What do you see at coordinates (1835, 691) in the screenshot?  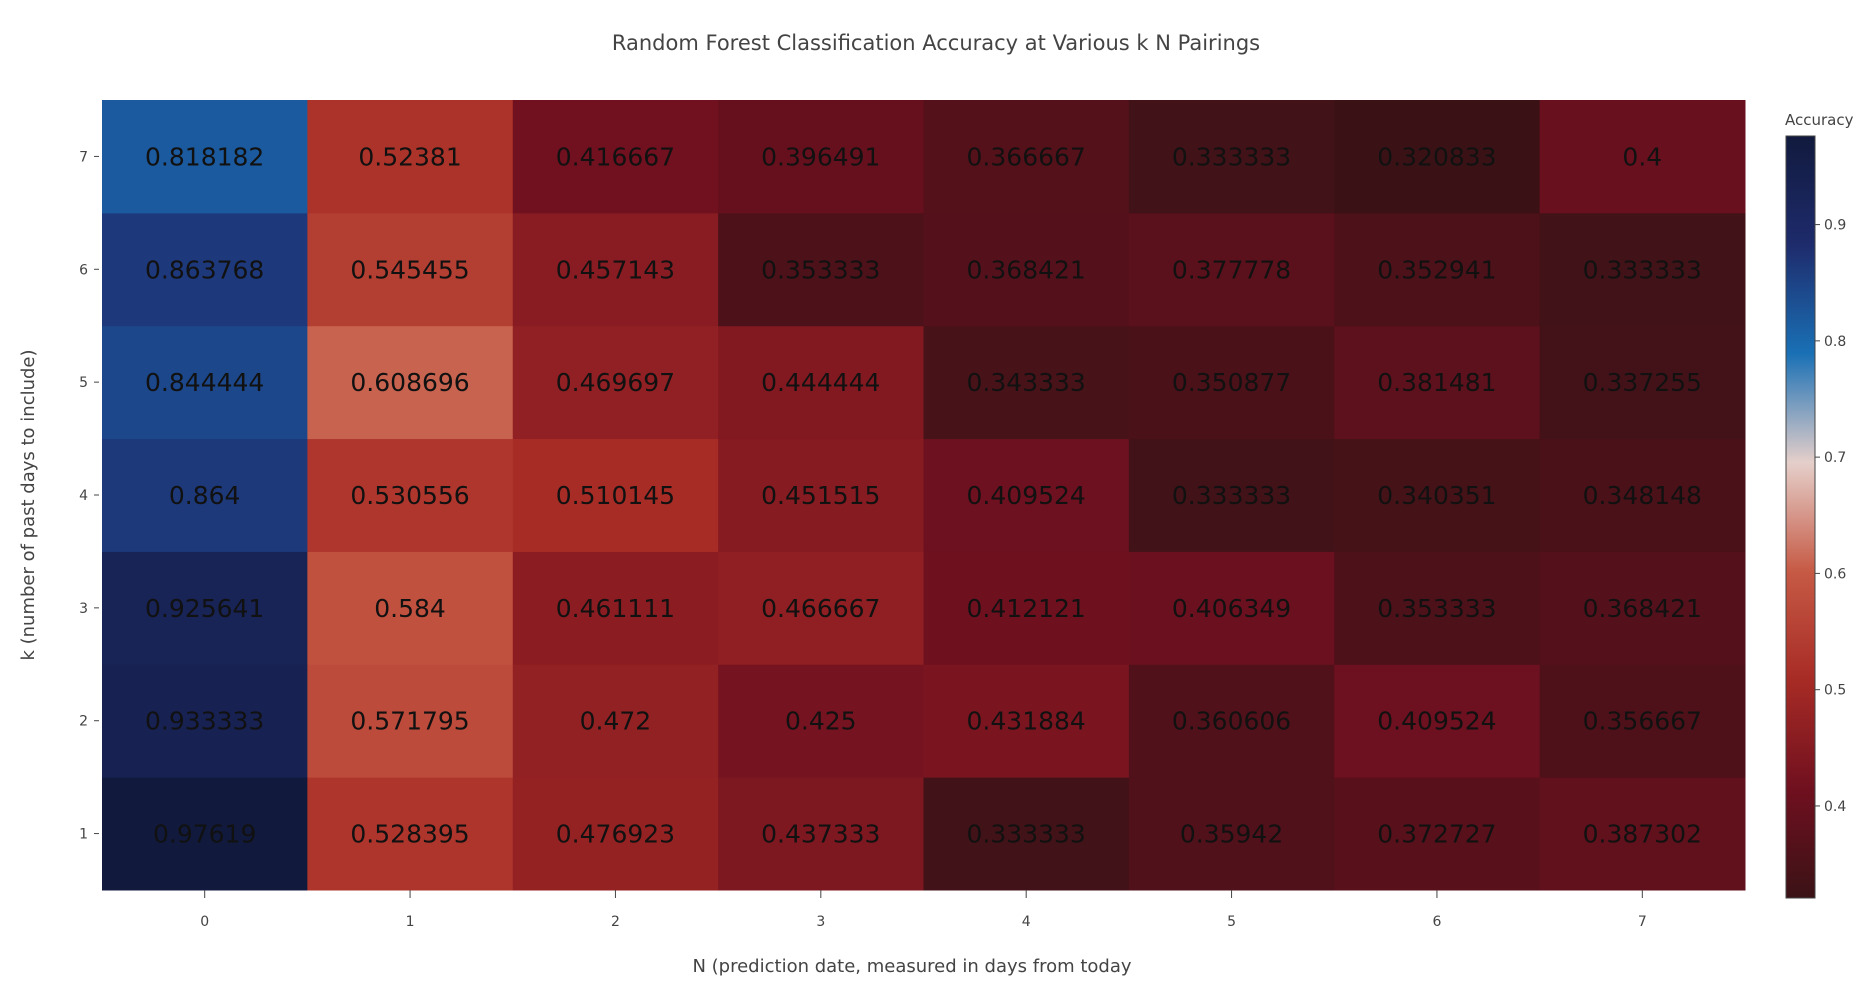 I see `colorbar-tick-label: 0.5` at bounding box center [1835, 691].